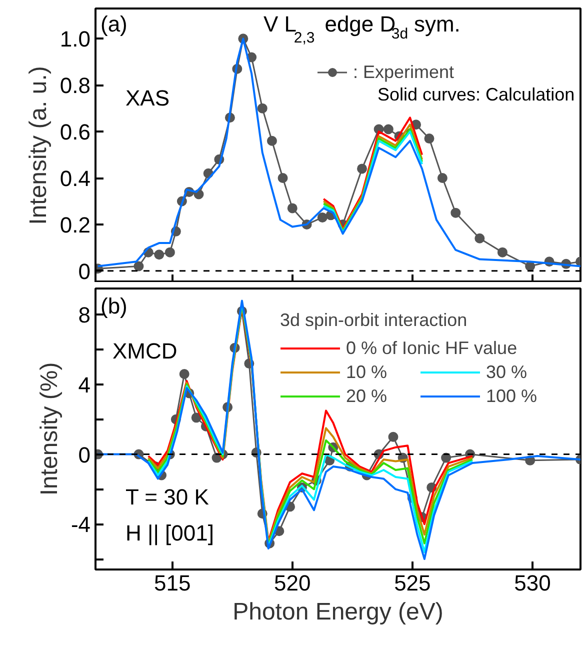 The width and height of the screenshot is (585, 668). I want to click on legend-label: 100 %, so click(512, 396).